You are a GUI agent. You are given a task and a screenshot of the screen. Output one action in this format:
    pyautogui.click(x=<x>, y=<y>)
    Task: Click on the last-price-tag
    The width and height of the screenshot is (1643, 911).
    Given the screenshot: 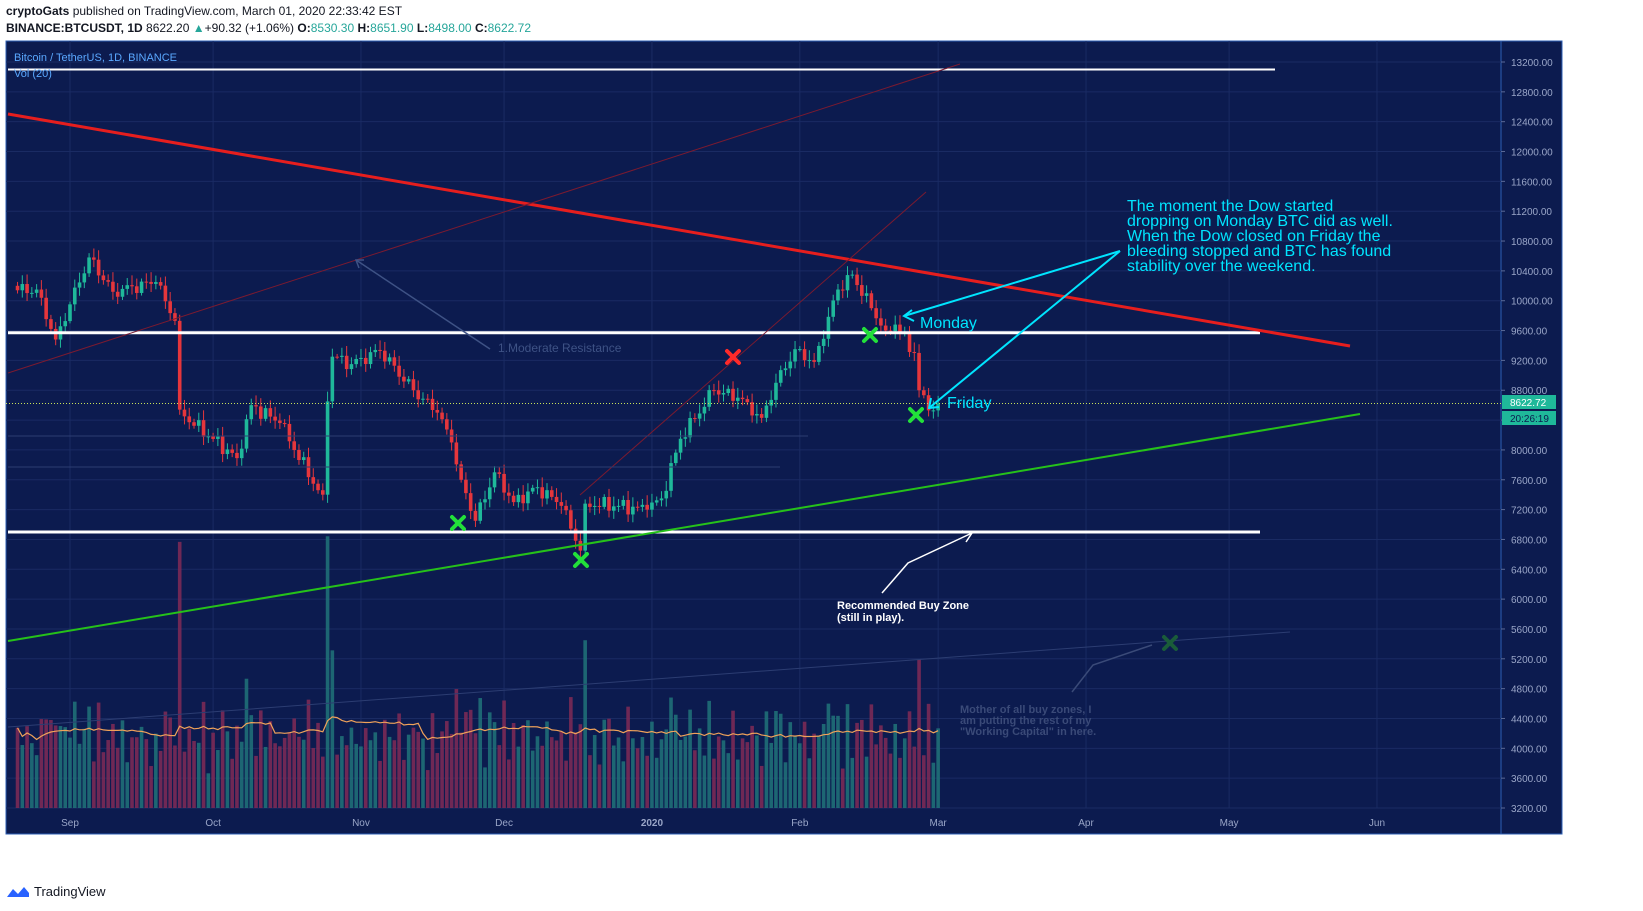 What is the action you would take?
    pyautogui.click(x=1529, y=402)
    